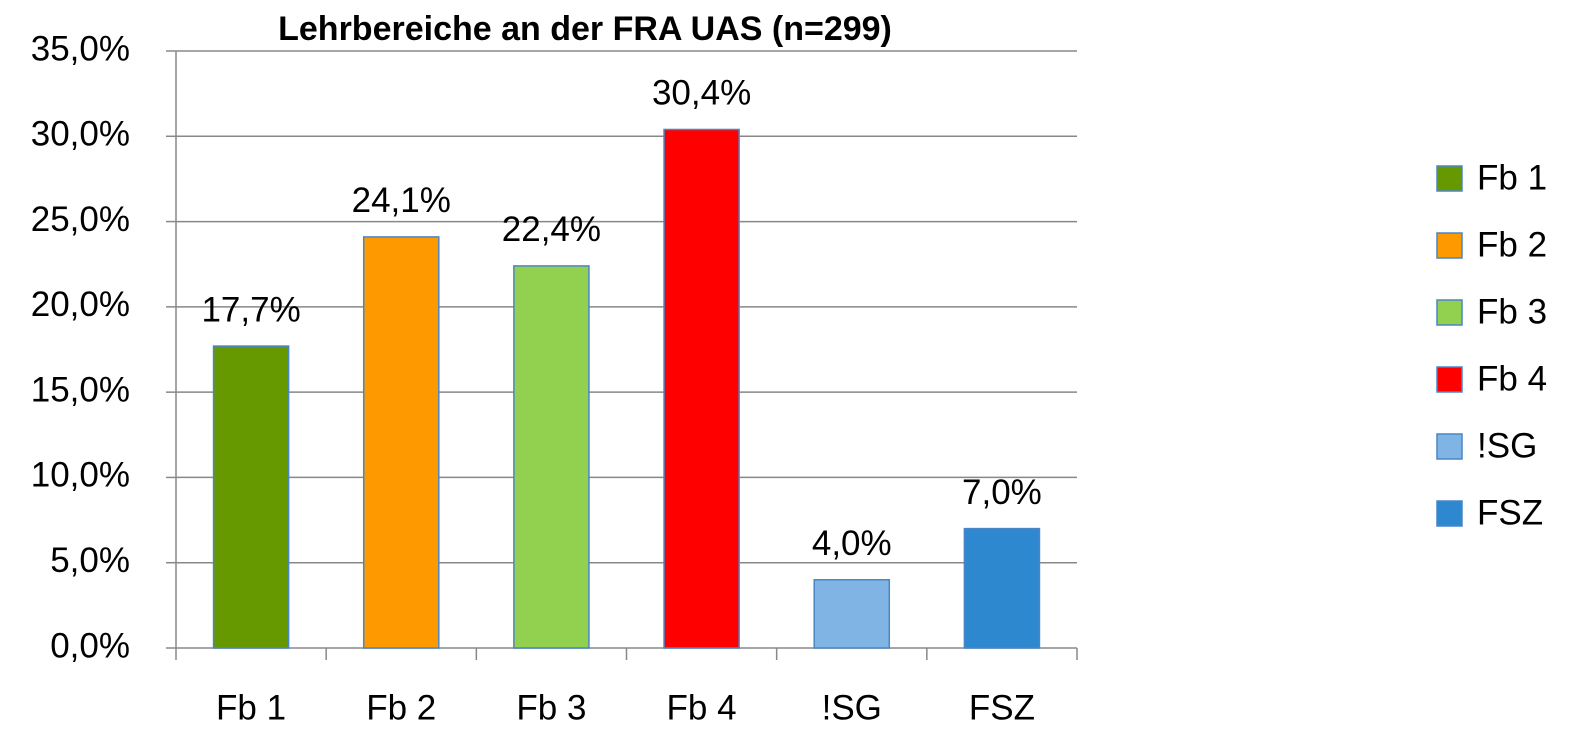 The image size is (1591, 738). What do you see at coordinates (1512, 378) in the screenshot?
I see `legend-label: Fb 4` at bounding box center [1512, 378].